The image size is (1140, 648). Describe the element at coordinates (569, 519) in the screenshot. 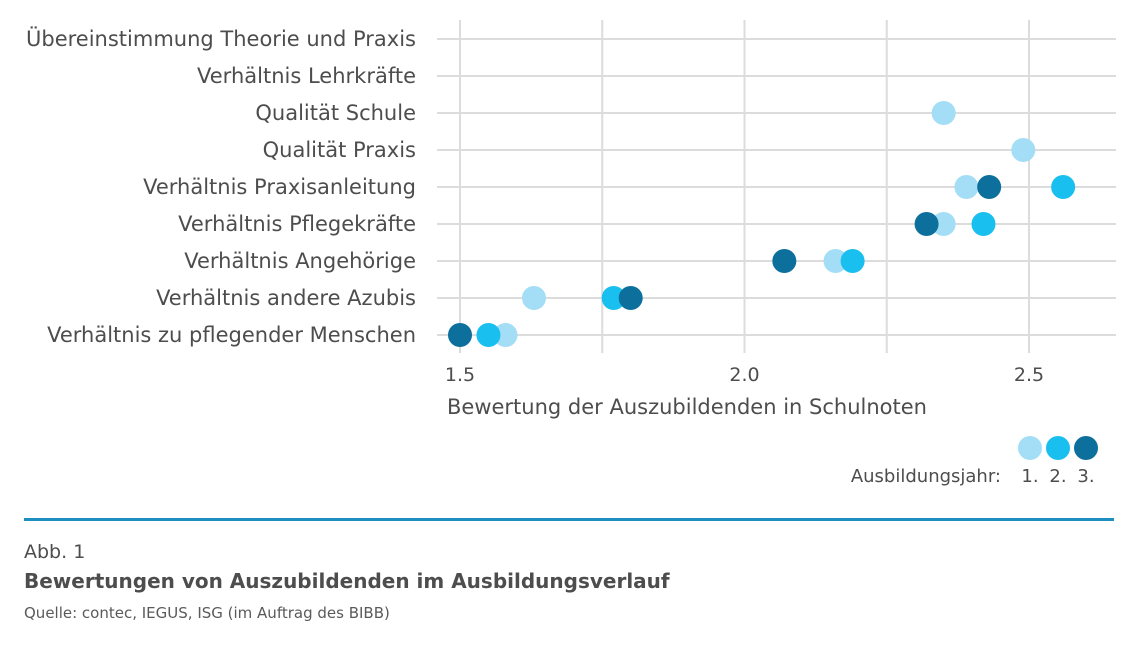

I see `footer-divider` at that location.